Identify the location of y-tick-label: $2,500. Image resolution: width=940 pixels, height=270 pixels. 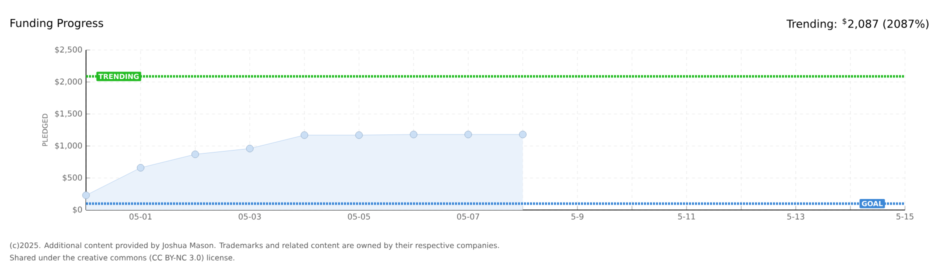
(68, 50).